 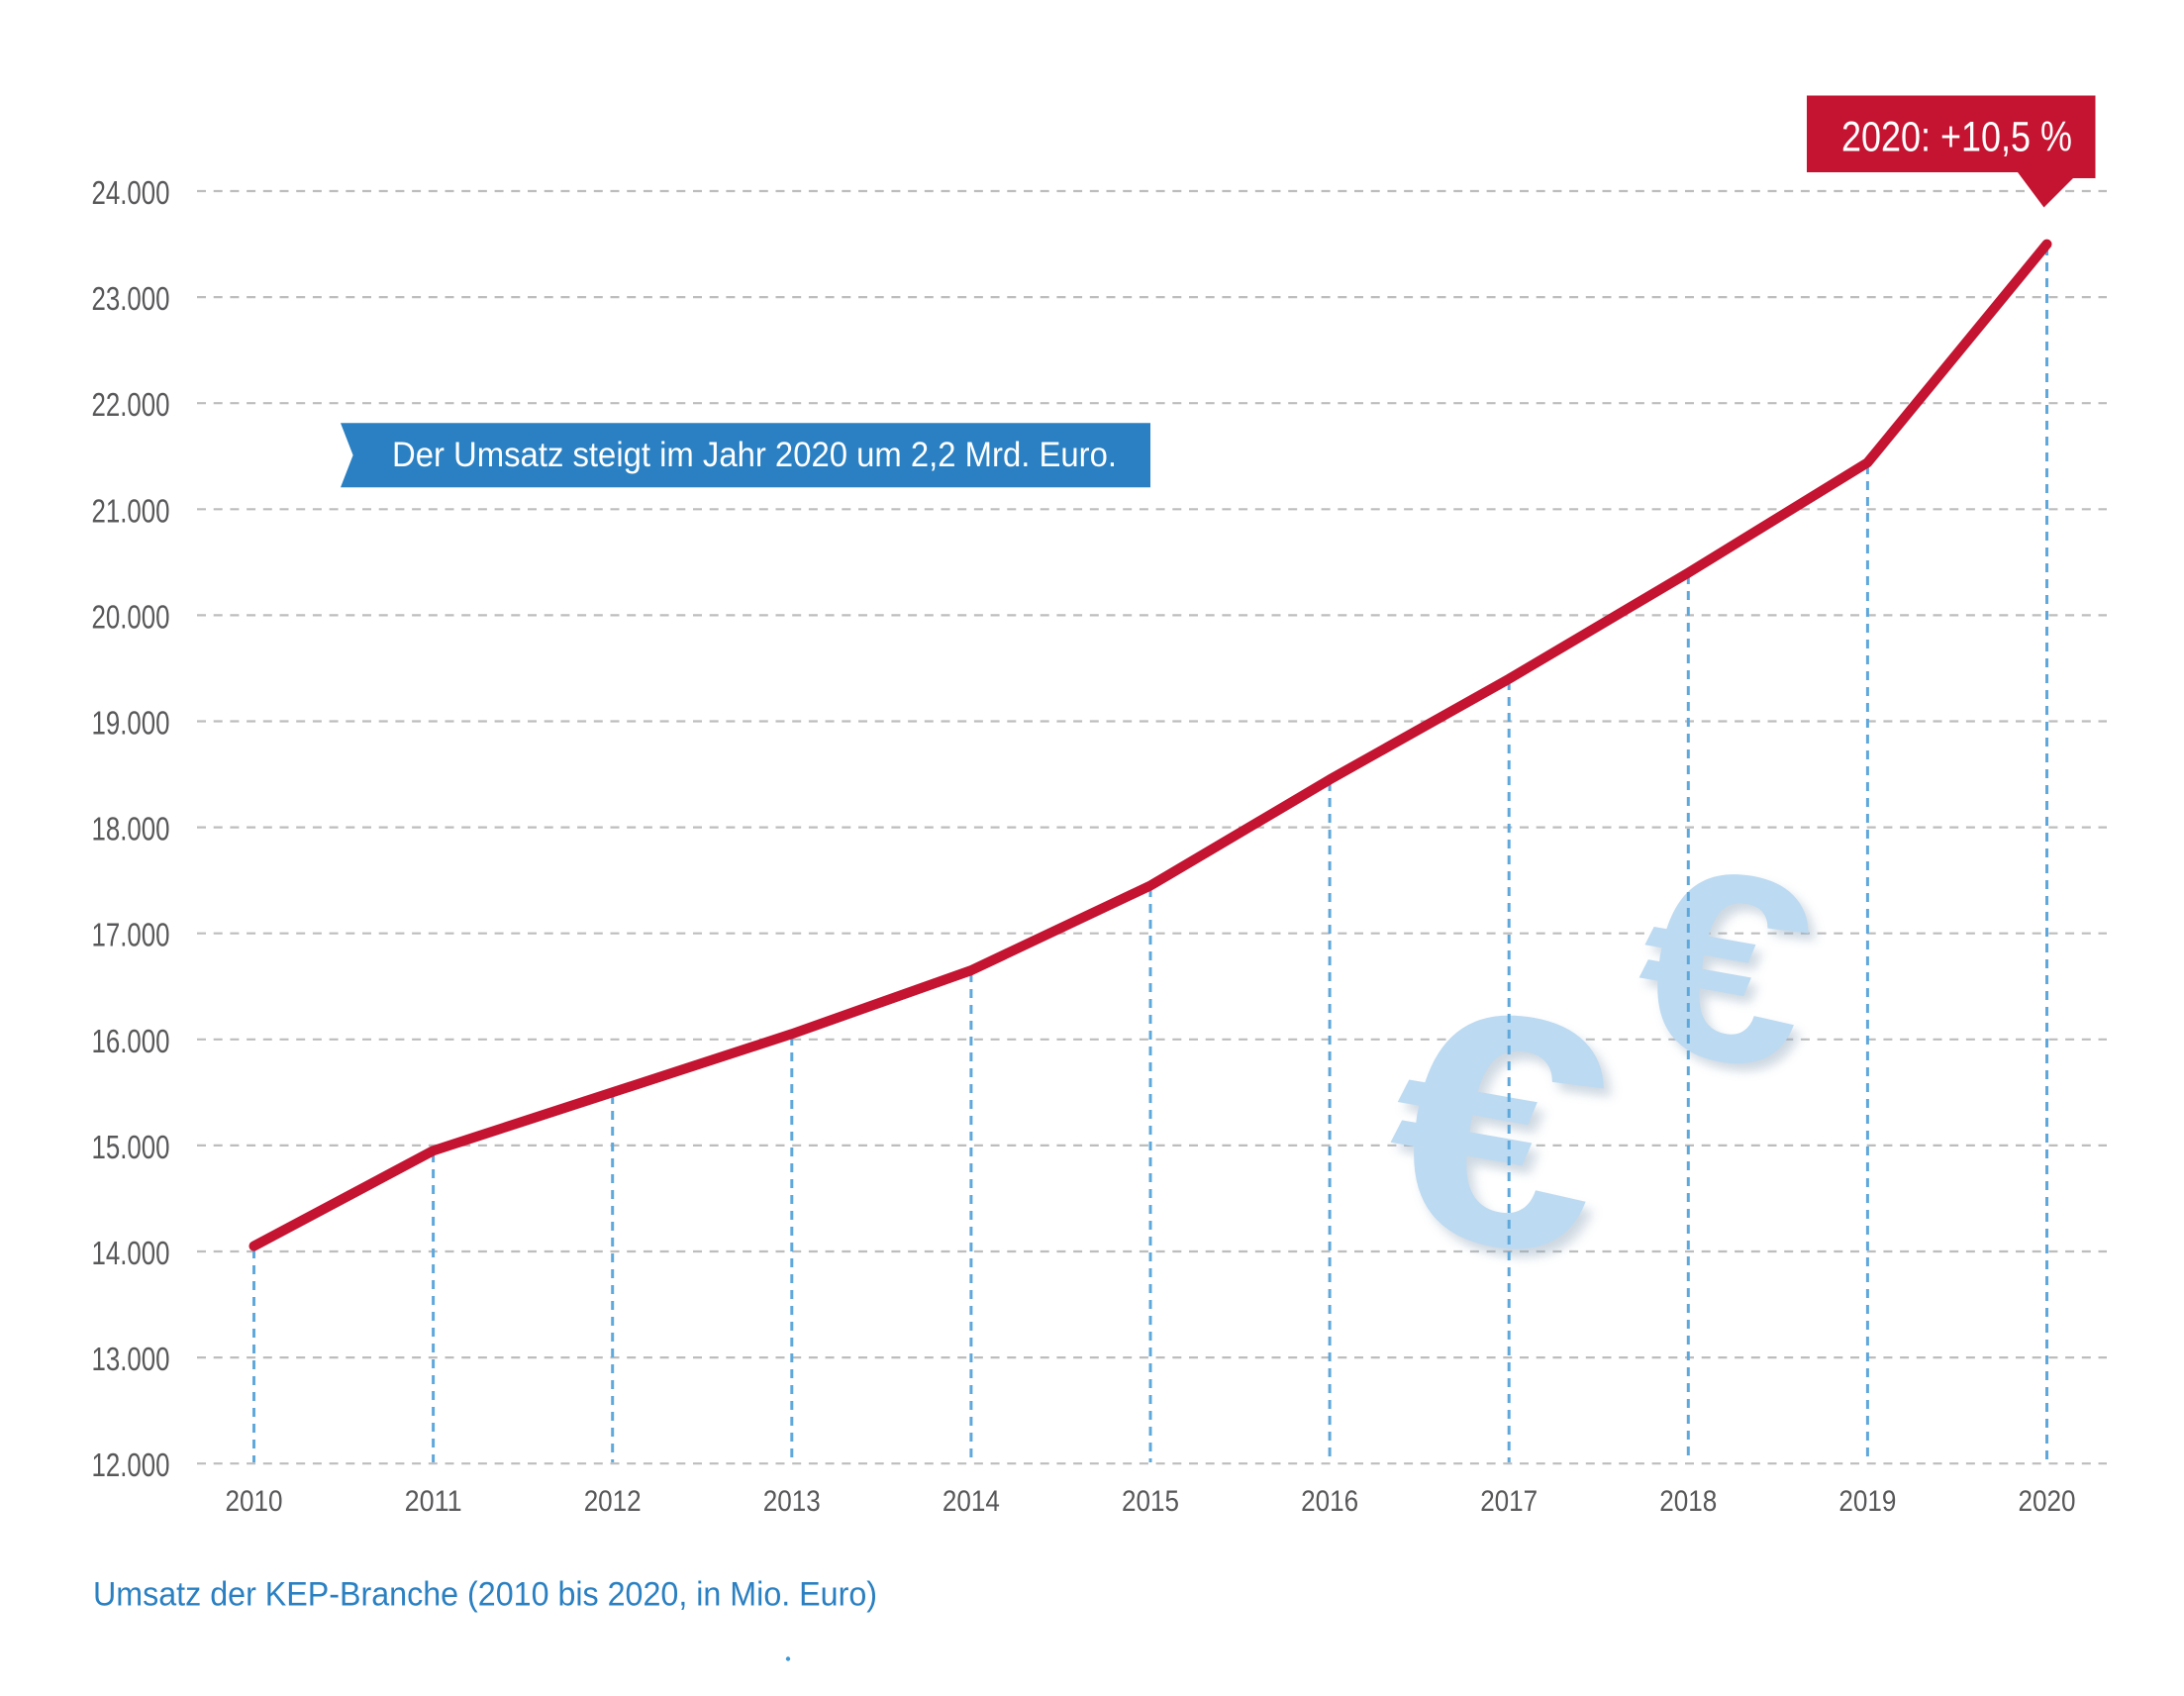 What do you see at coordinates (433, 1502) in the screenshot?
I see `svg-text: 2011` at bounding box center [433, 1502].